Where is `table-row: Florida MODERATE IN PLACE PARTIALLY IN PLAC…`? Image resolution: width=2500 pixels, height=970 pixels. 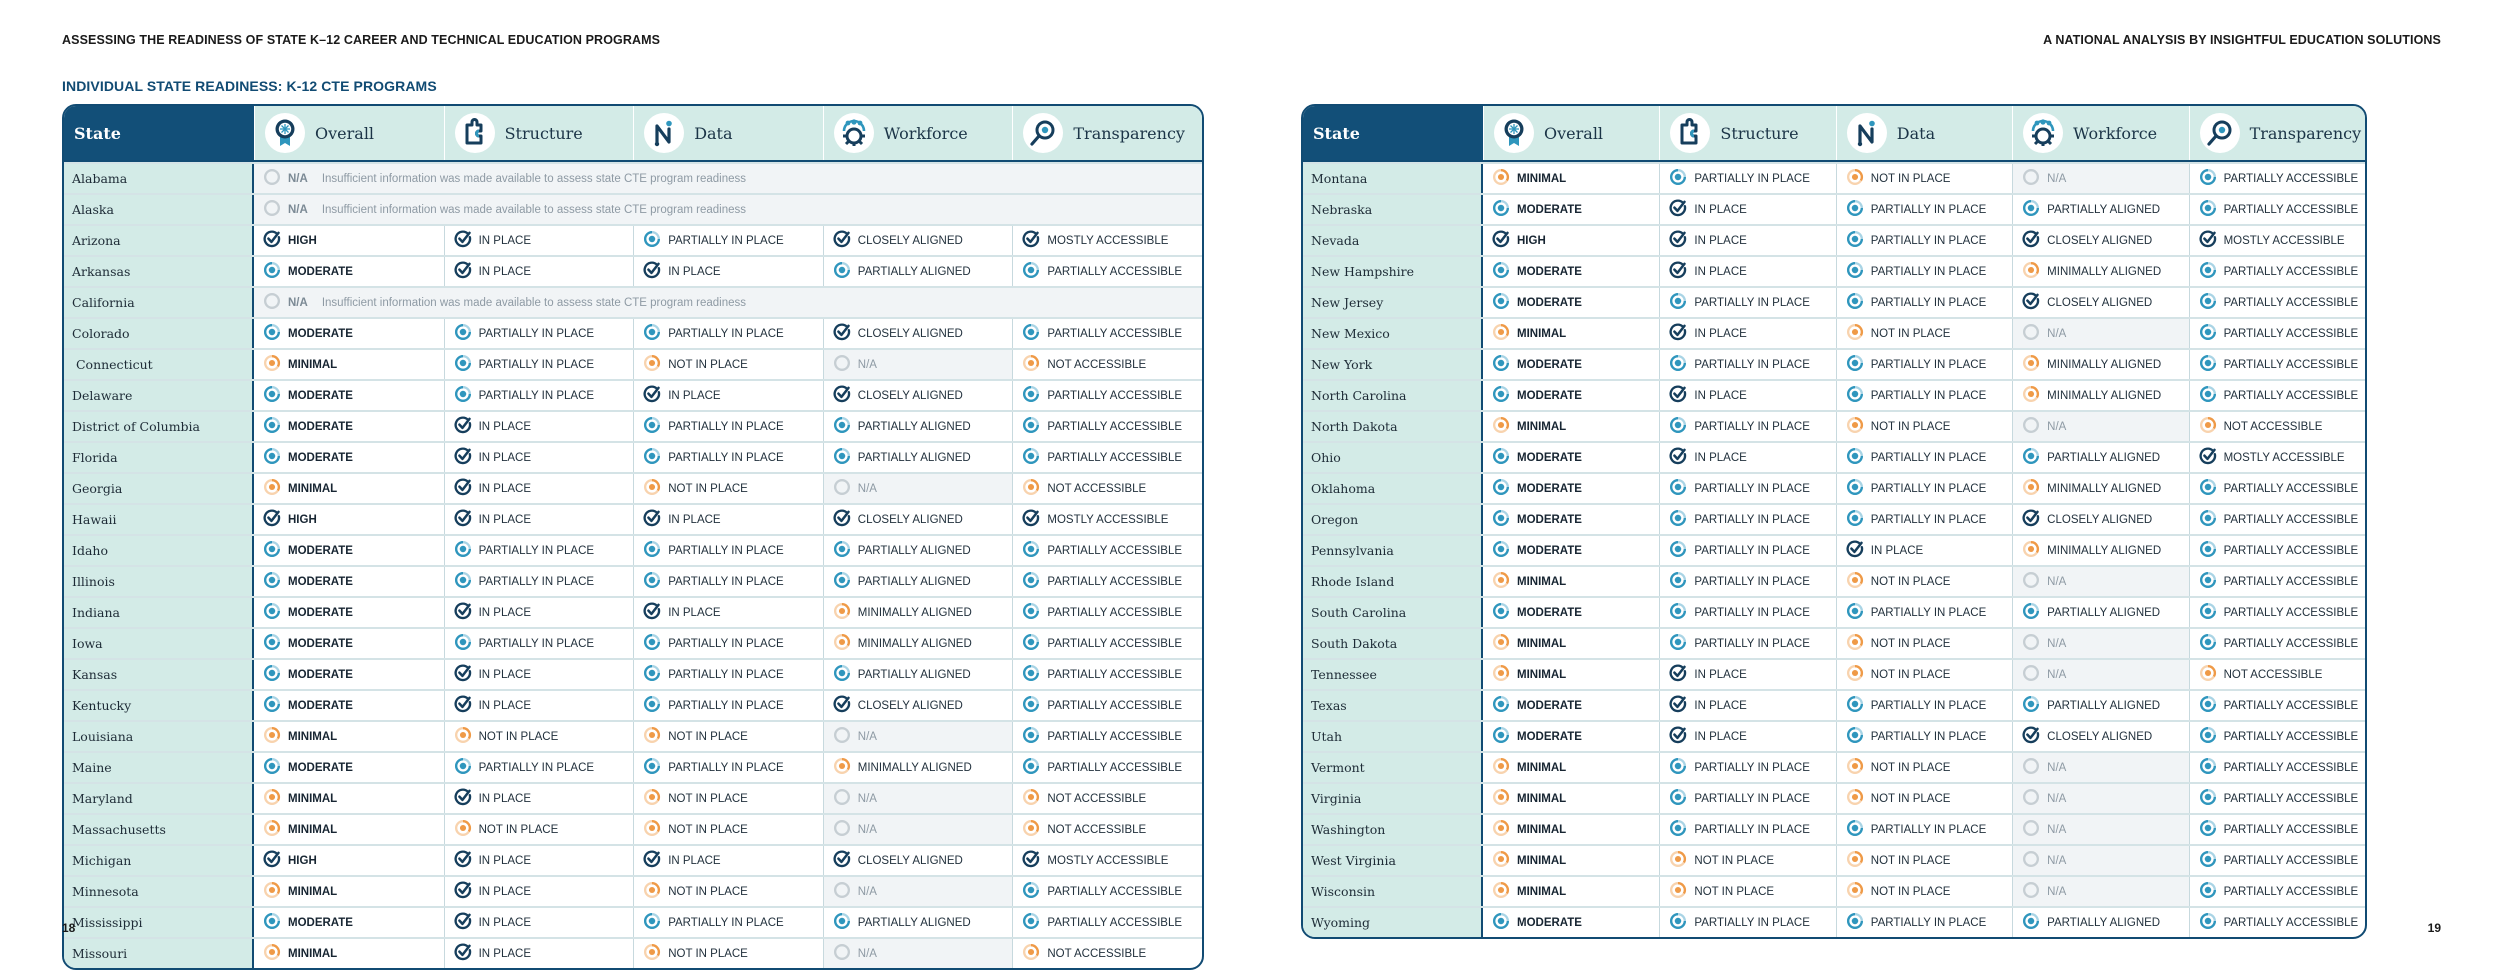 table-row: Florida MODERATE IN PLACE PARTIALLY IN PLAC… is located at coordinates (633, 456).